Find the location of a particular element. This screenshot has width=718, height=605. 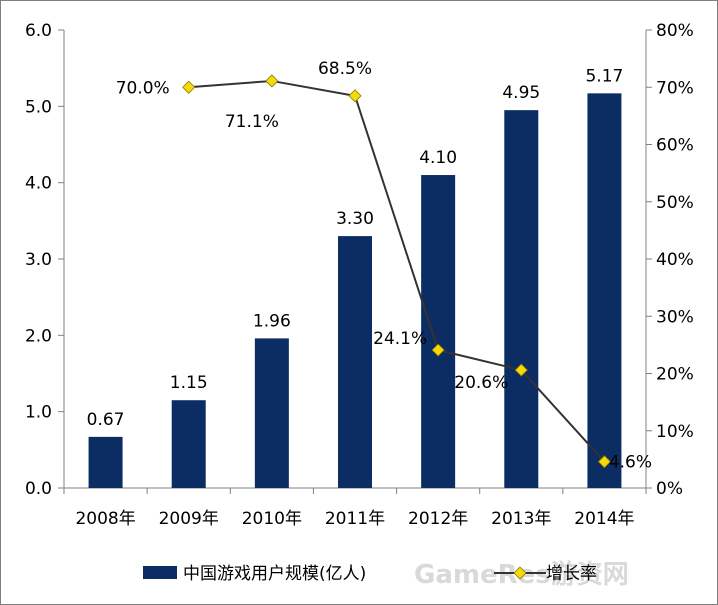

left-tick-label: 5.0 is located at coordinates (38, 107).